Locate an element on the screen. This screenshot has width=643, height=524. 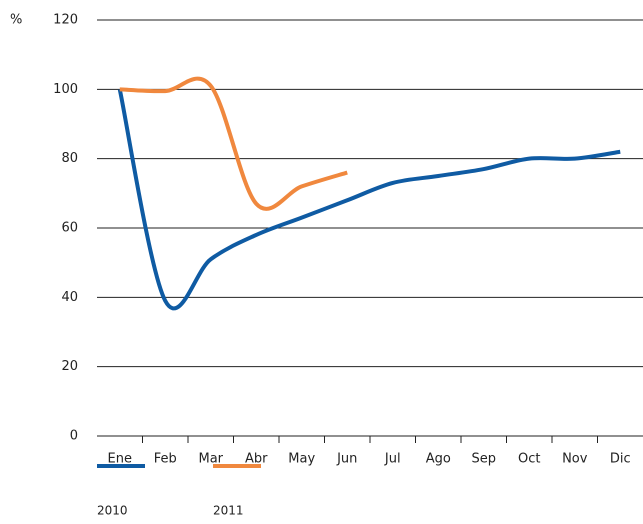
x-tick-label: Jul is located at coordinates (392, 459).